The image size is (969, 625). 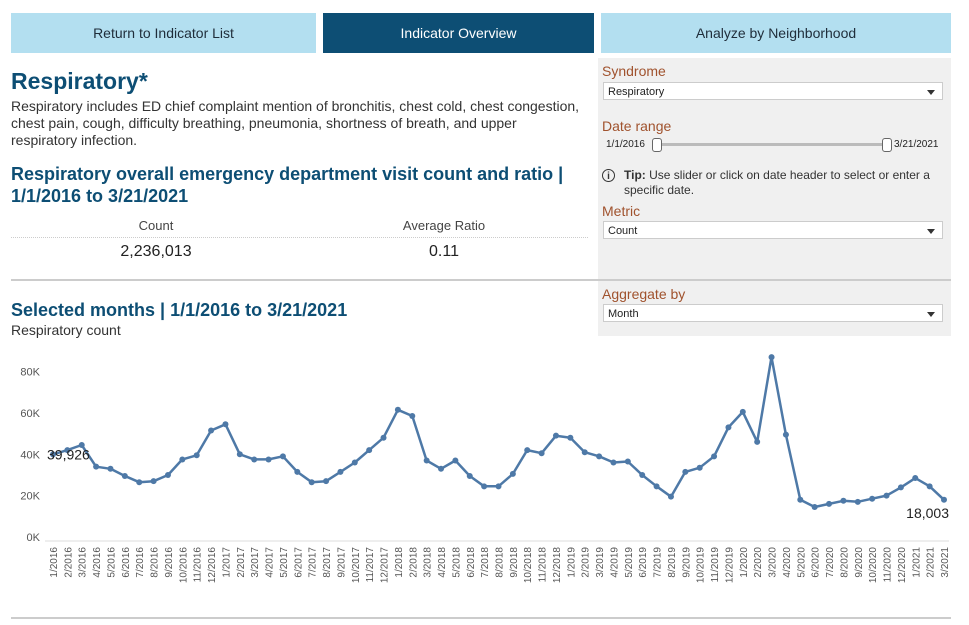 I want to click on x-tick-label: 9/2017, so click(x=341, y=562).